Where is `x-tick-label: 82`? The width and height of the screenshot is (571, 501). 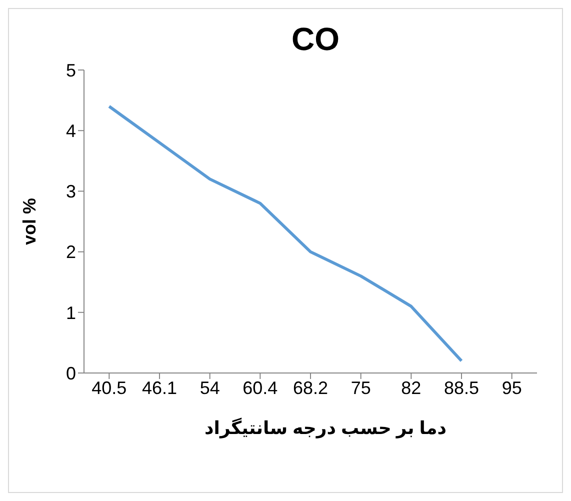
x-tick-label: 82 is located at coordinates (411, 388).